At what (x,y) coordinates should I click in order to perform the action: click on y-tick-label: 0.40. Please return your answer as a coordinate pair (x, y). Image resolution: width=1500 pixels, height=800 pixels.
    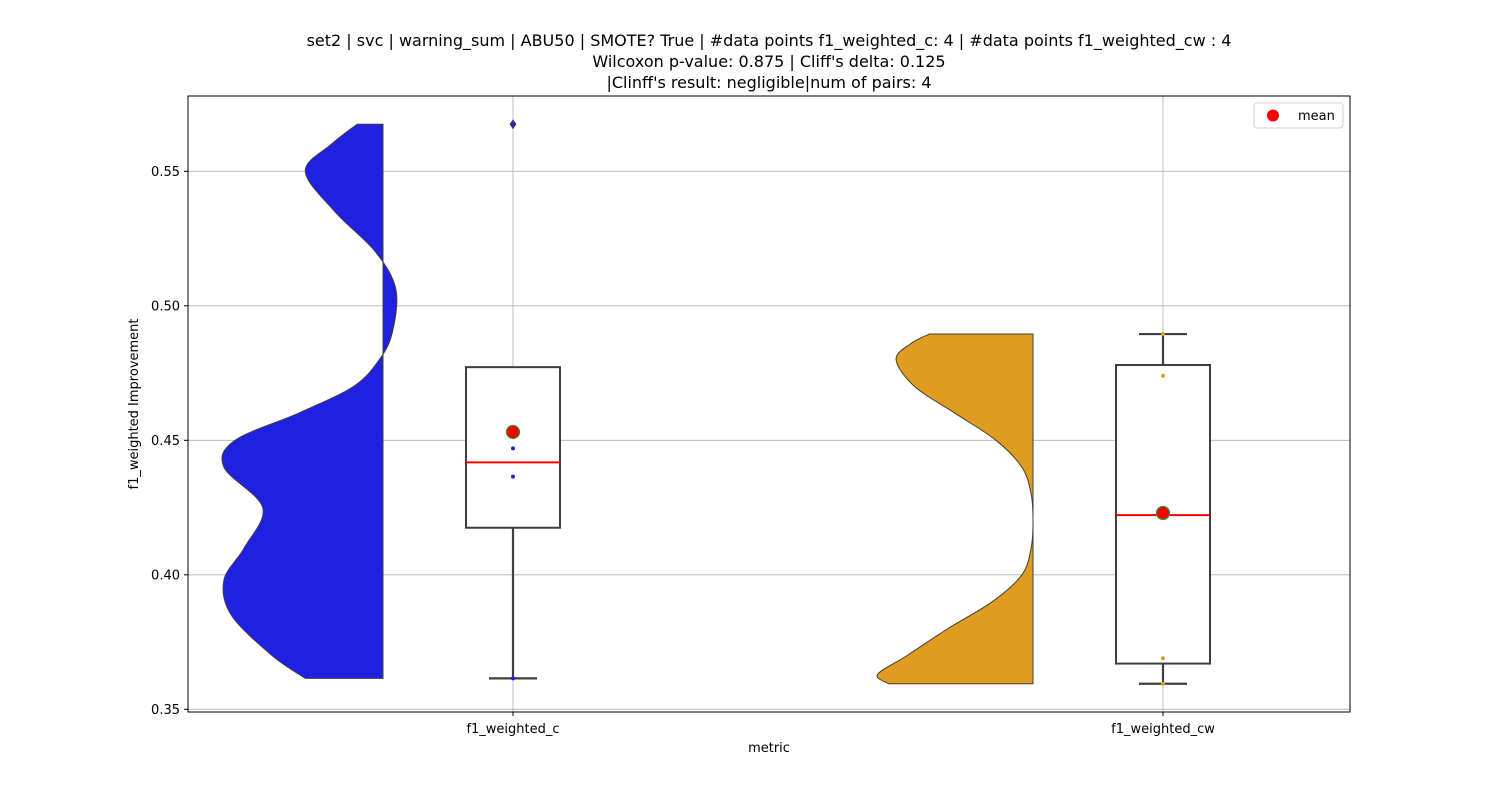
    Looking at the image, I should click on (165, 575).